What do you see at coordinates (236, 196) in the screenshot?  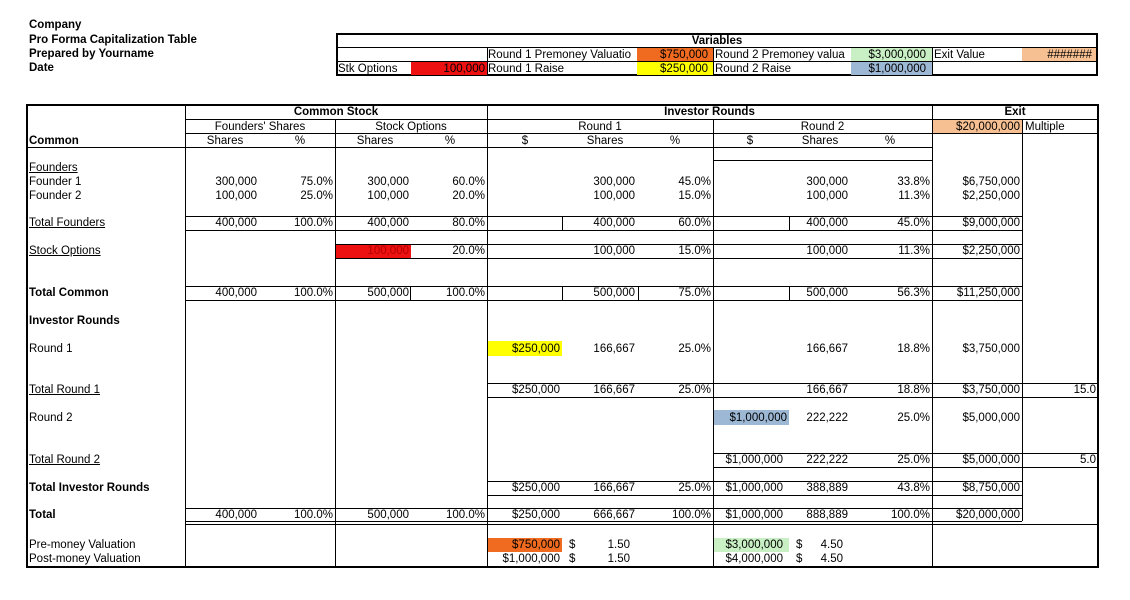 I see `founder2-founders-shares: 100,000` at bounding box center [236, 196].